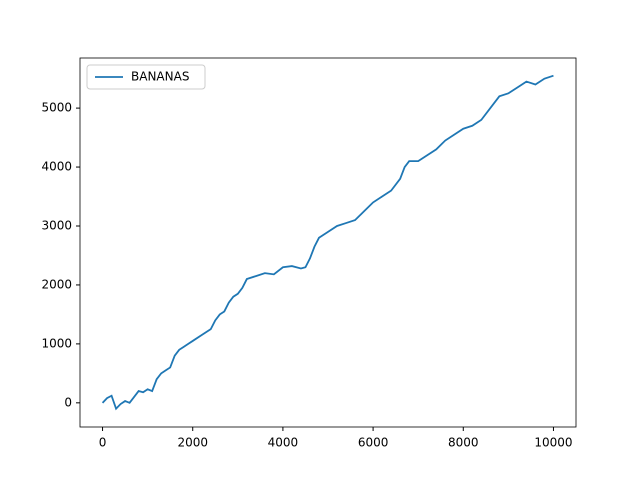 The height and width of the screenshot is (484, 640). Describe the element at coordinates (56, 284) in the screenshot. I see `y-tick-label: 2000` at that location.